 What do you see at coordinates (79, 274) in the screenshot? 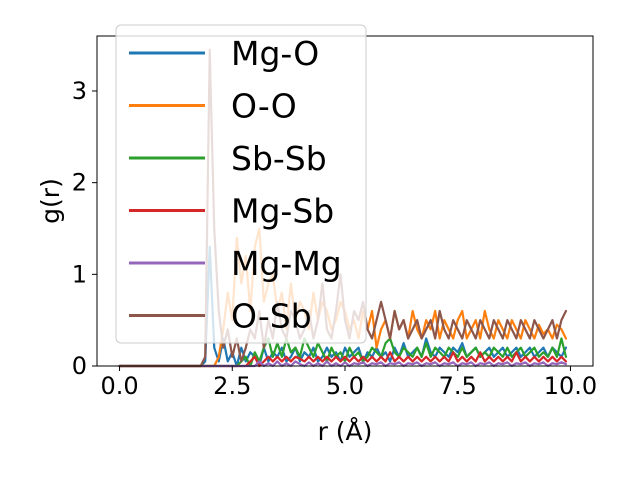
I see `y-tick-label: 1` at bounding box center [79, 274].